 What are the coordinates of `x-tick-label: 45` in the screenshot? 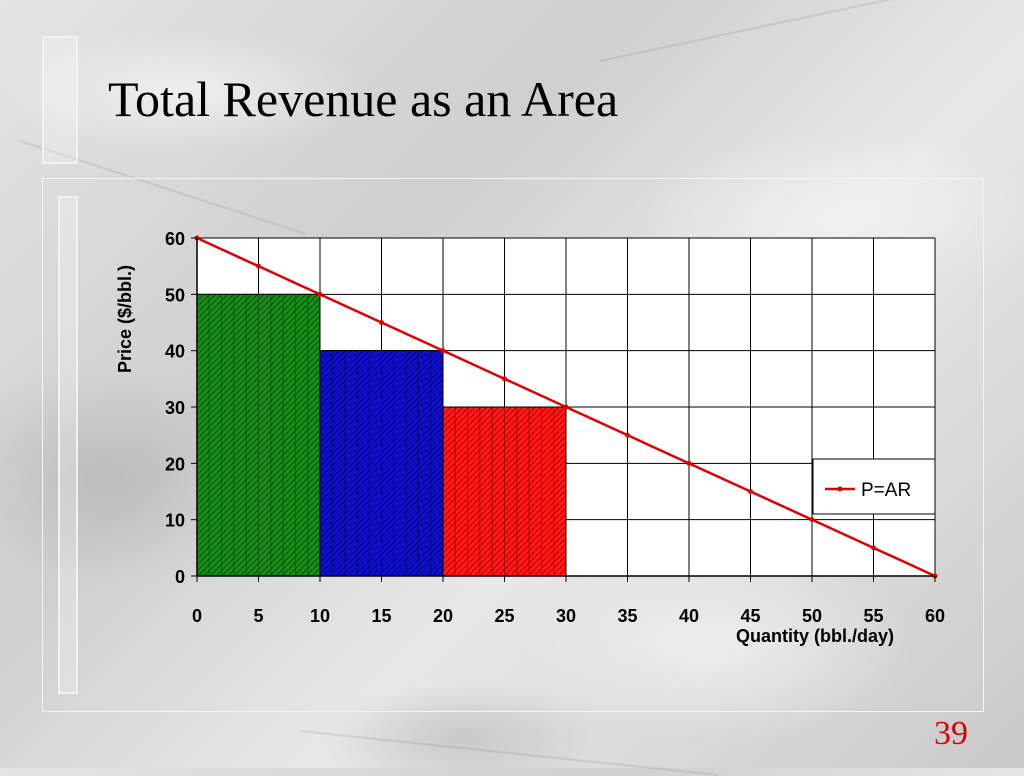 It's located at (750, 616).